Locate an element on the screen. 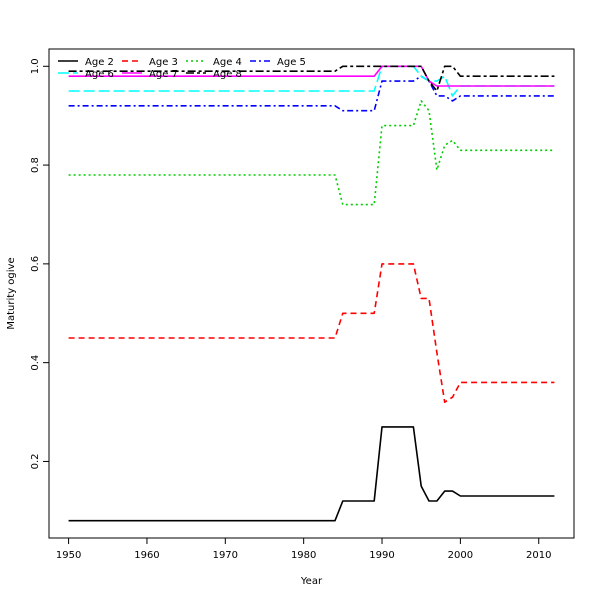 This screenshot has width=600, height=600. y-tick-label: 0.8 is located at coordinates (35, 165).